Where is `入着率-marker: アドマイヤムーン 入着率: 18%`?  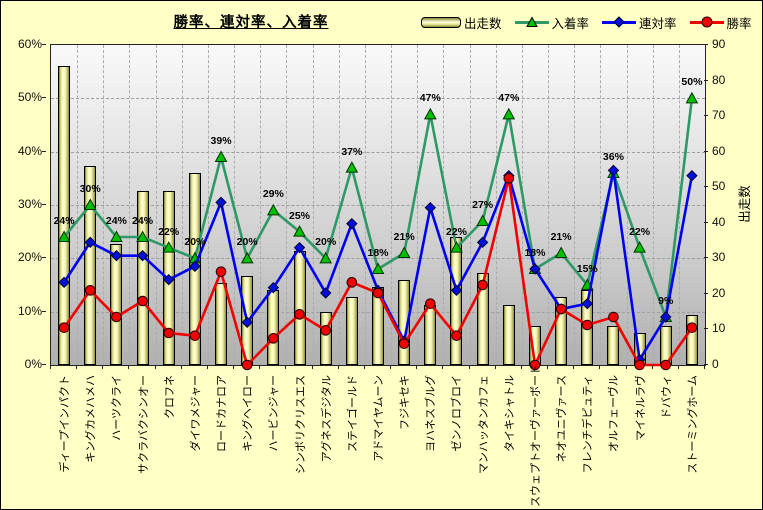
入着率-marker: アドマイヤムーン 入着率: 18% is located at coordinates (378, 268).